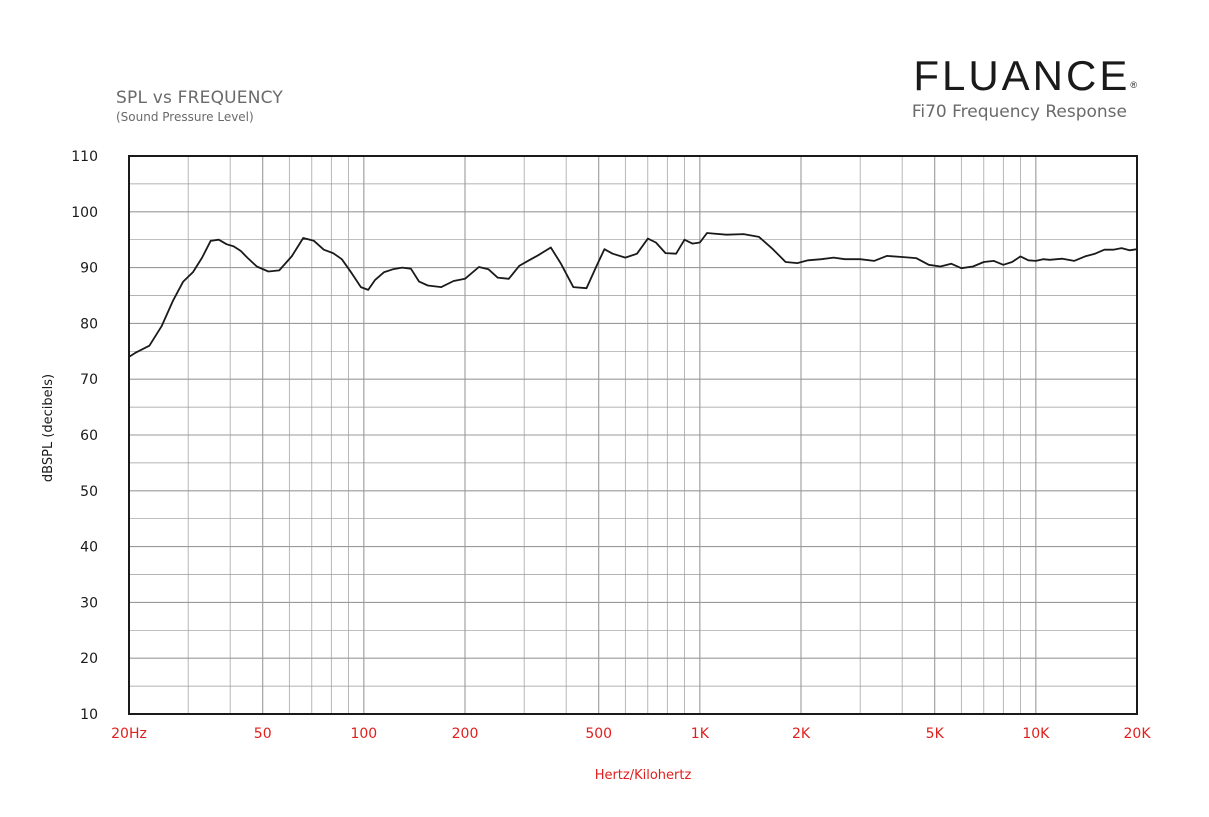 The width and height of the screenshot is (1209, 817). What do you see at coordinates (598, 734) in the screenshot?
I see `x-tick-label: 500` at bounding box center [598, 734].